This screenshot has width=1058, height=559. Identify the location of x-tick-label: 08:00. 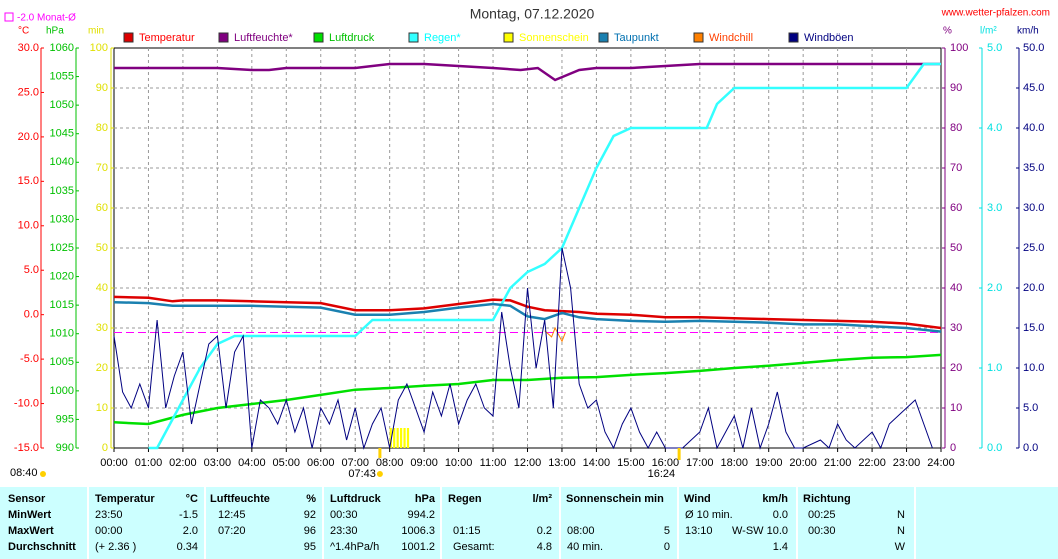
(390, 463).